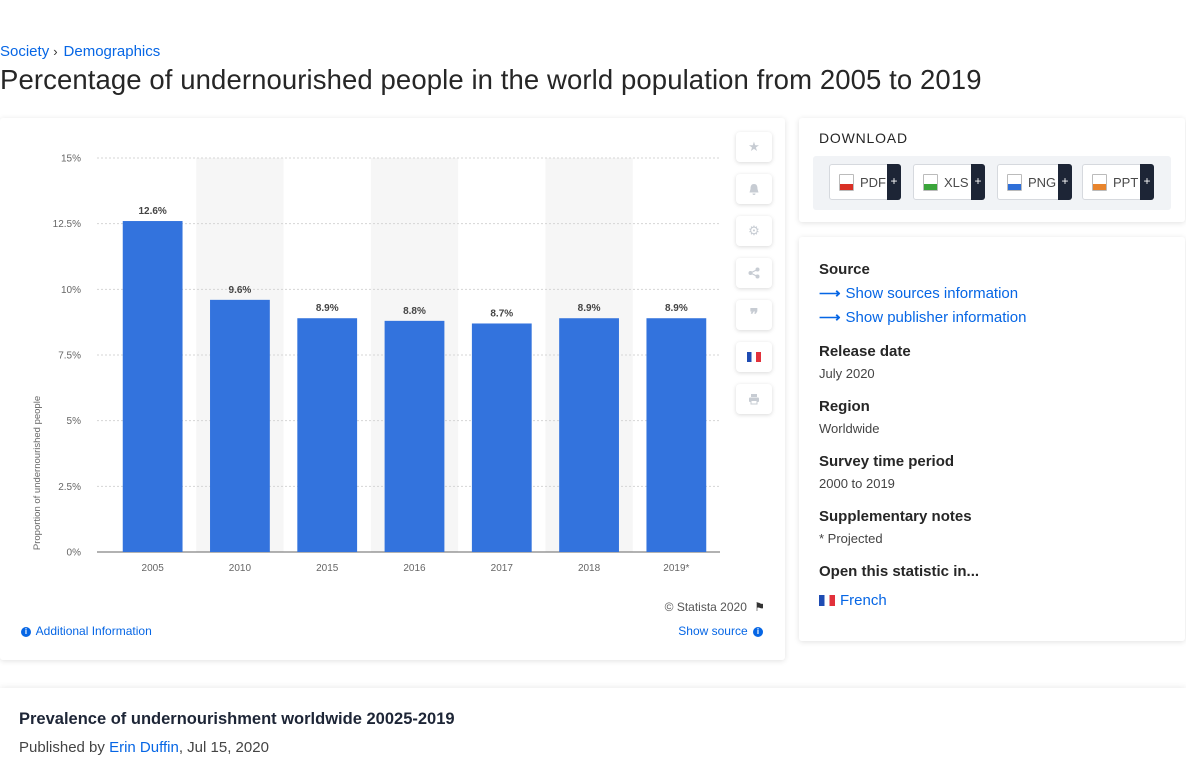  Describe the element at coordinates (93, 631) in the screenshot. I see `additional-info-label: Additional Information` at that location.